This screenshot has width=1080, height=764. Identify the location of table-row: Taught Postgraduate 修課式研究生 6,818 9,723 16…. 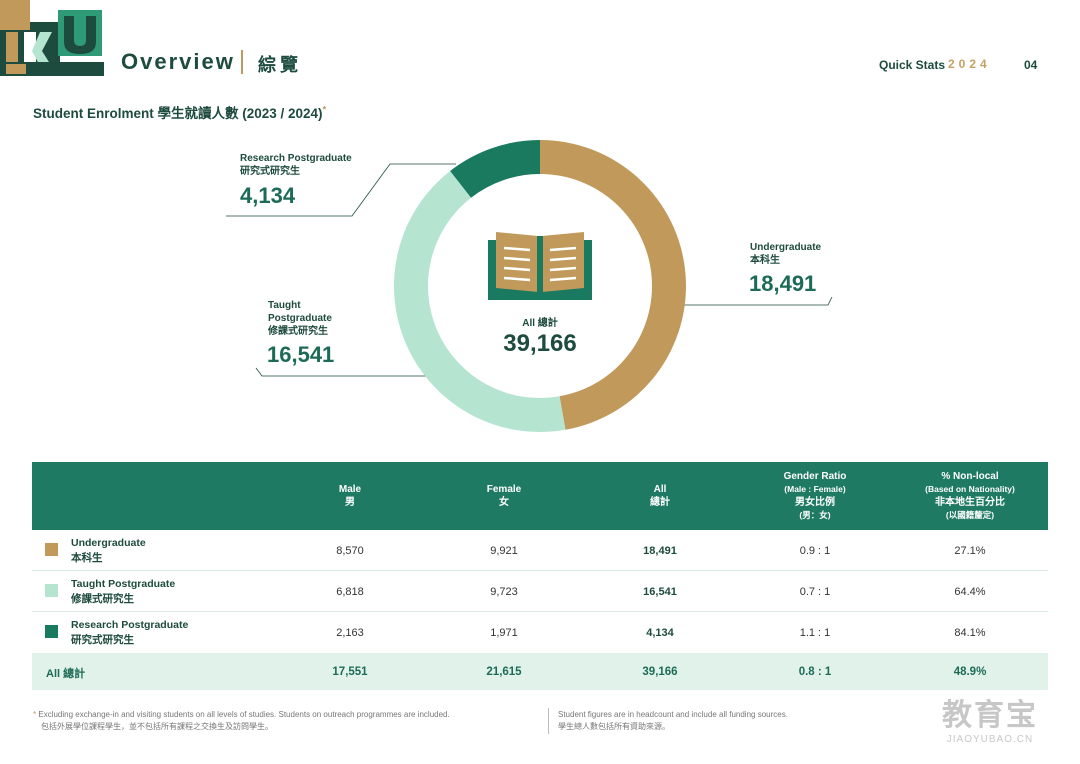
(540, 591).